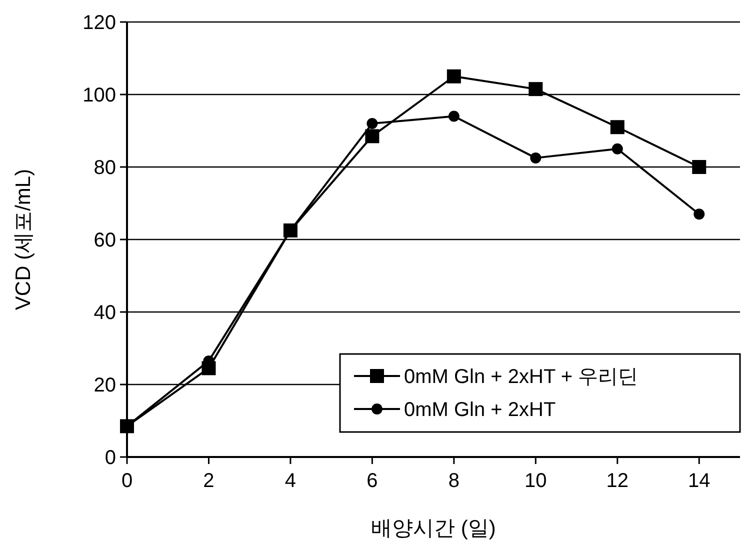 This screenshot has width=749, height=550. I want to click on x-tick-label: 12, so click(617, 481).